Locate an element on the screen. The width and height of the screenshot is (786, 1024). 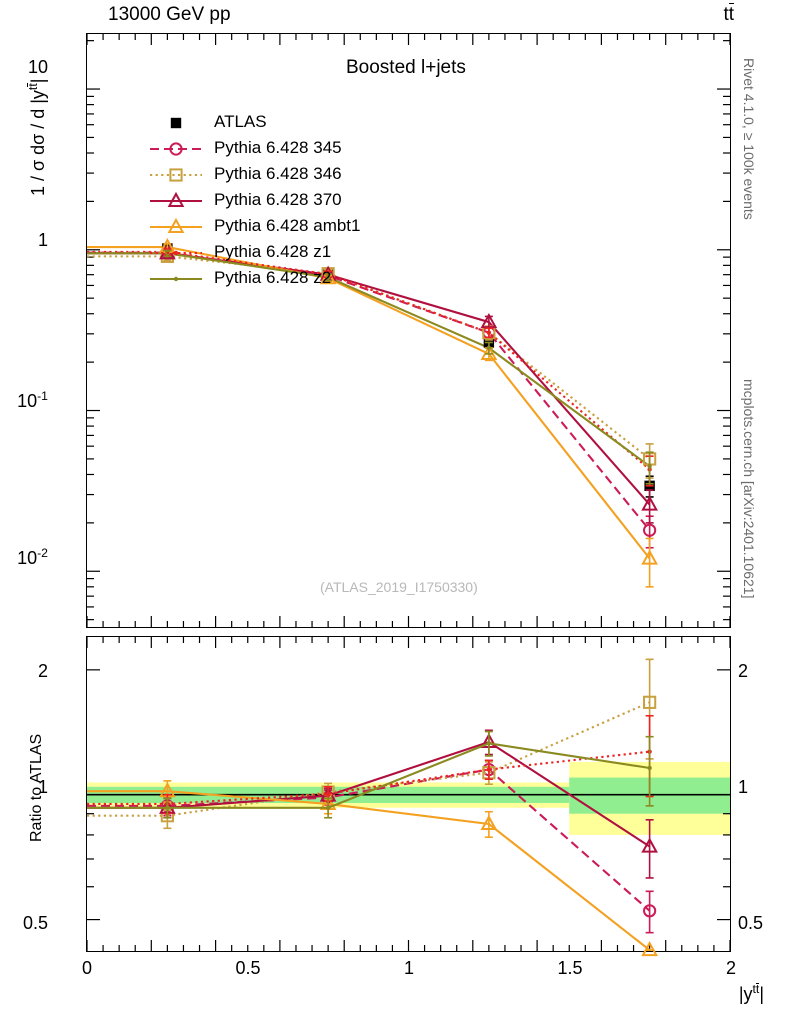
rivet-version-label: Rivet 4.1.0, ≥ 100k events is located at coordinates (749, 139).